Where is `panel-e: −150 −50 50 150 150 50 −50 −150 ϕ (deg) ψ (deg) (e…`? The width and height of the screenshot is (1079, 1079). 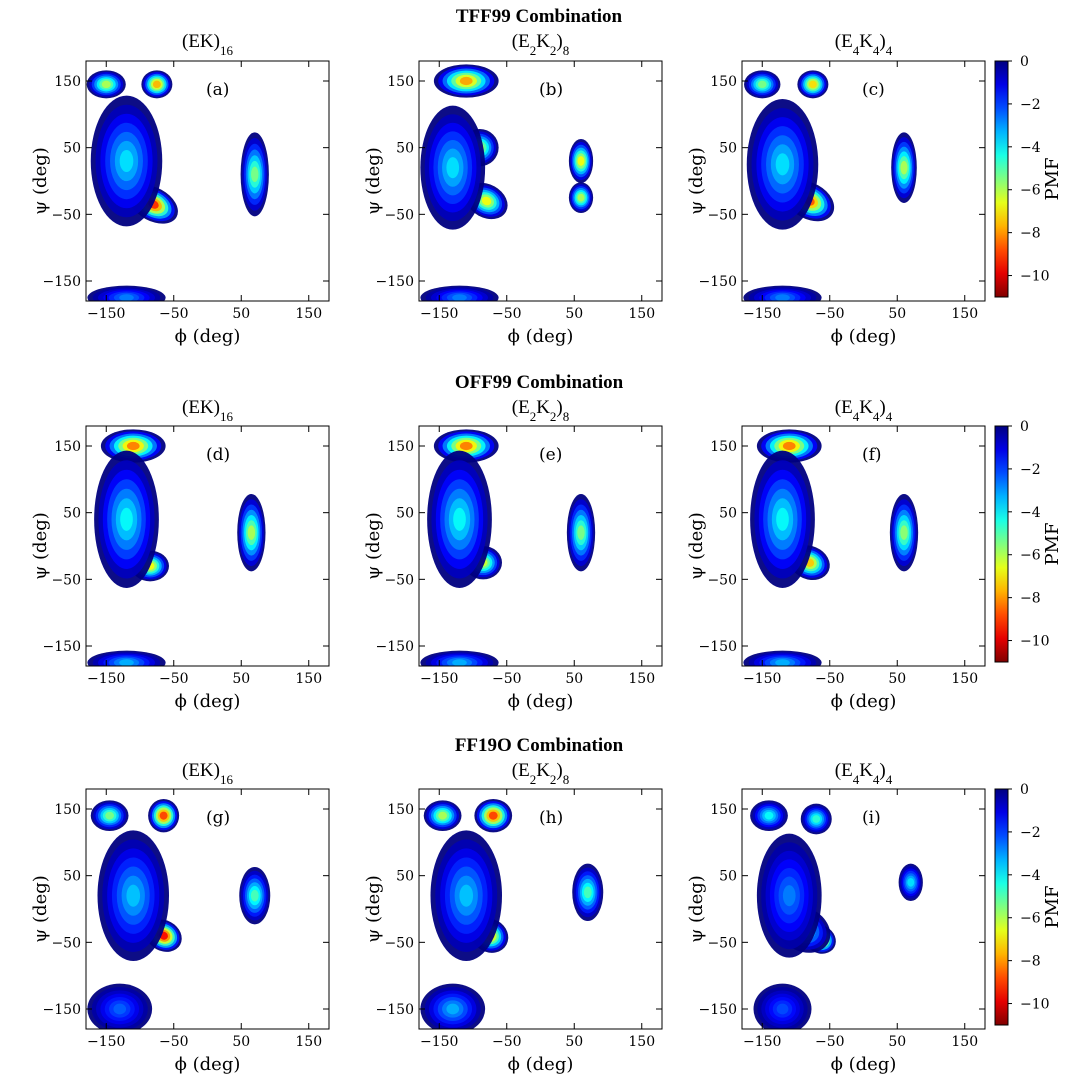
panel-e: −150 −50 50 150 150 50 −50 −150 ϕ (deg) ψ (deg) (e… is located at coordinates (513, 554).